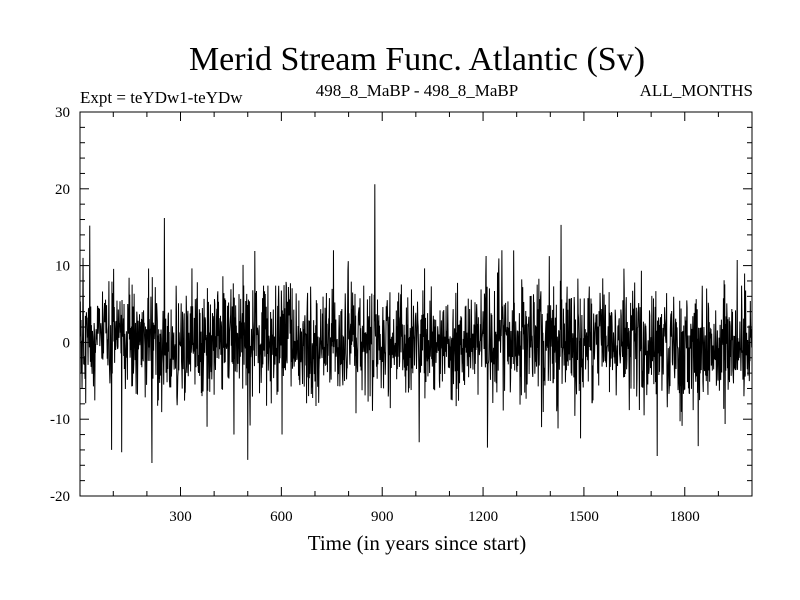 This screenshot has width=800, height=600. Describe the element at coordinates (62, 267) in the screenshot. I see `y-tick-label: 10` at that location.